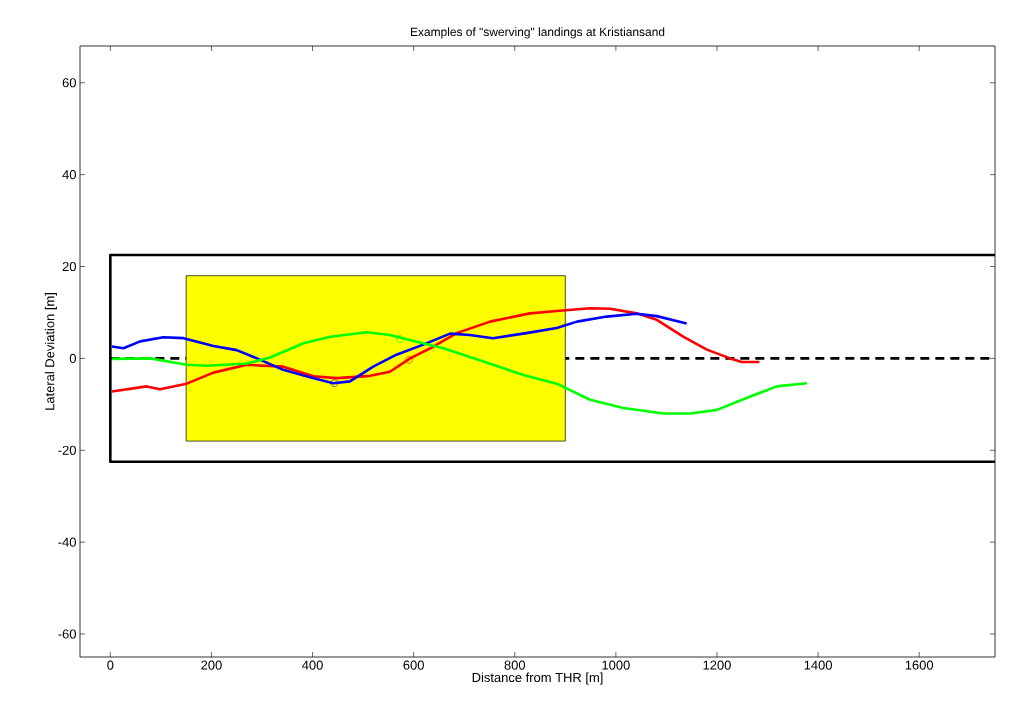 The width and height of the screenshot is (1010, 728). I want to click on x-tick-label: 1400, so click(818, 665).